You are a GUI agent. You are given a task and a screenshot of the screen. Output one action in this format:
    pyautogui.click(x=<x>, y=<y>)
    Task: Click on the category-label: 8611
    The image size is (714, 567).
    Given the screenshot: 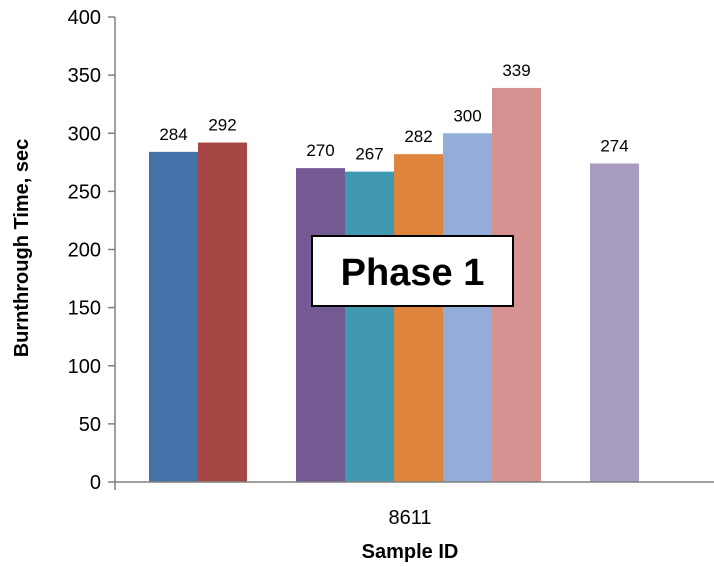 What is the action you would take?
    pyautogui.click(x=409, y=518)
    